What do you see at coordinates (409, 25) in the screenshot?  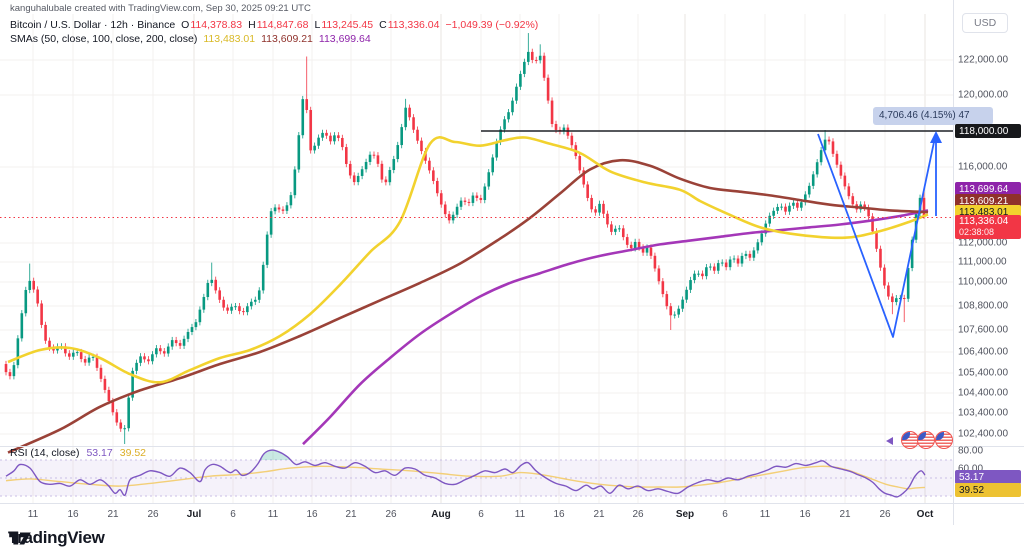 I see `ohlc-close: C113,336.04` at bounding box center [409, 25].